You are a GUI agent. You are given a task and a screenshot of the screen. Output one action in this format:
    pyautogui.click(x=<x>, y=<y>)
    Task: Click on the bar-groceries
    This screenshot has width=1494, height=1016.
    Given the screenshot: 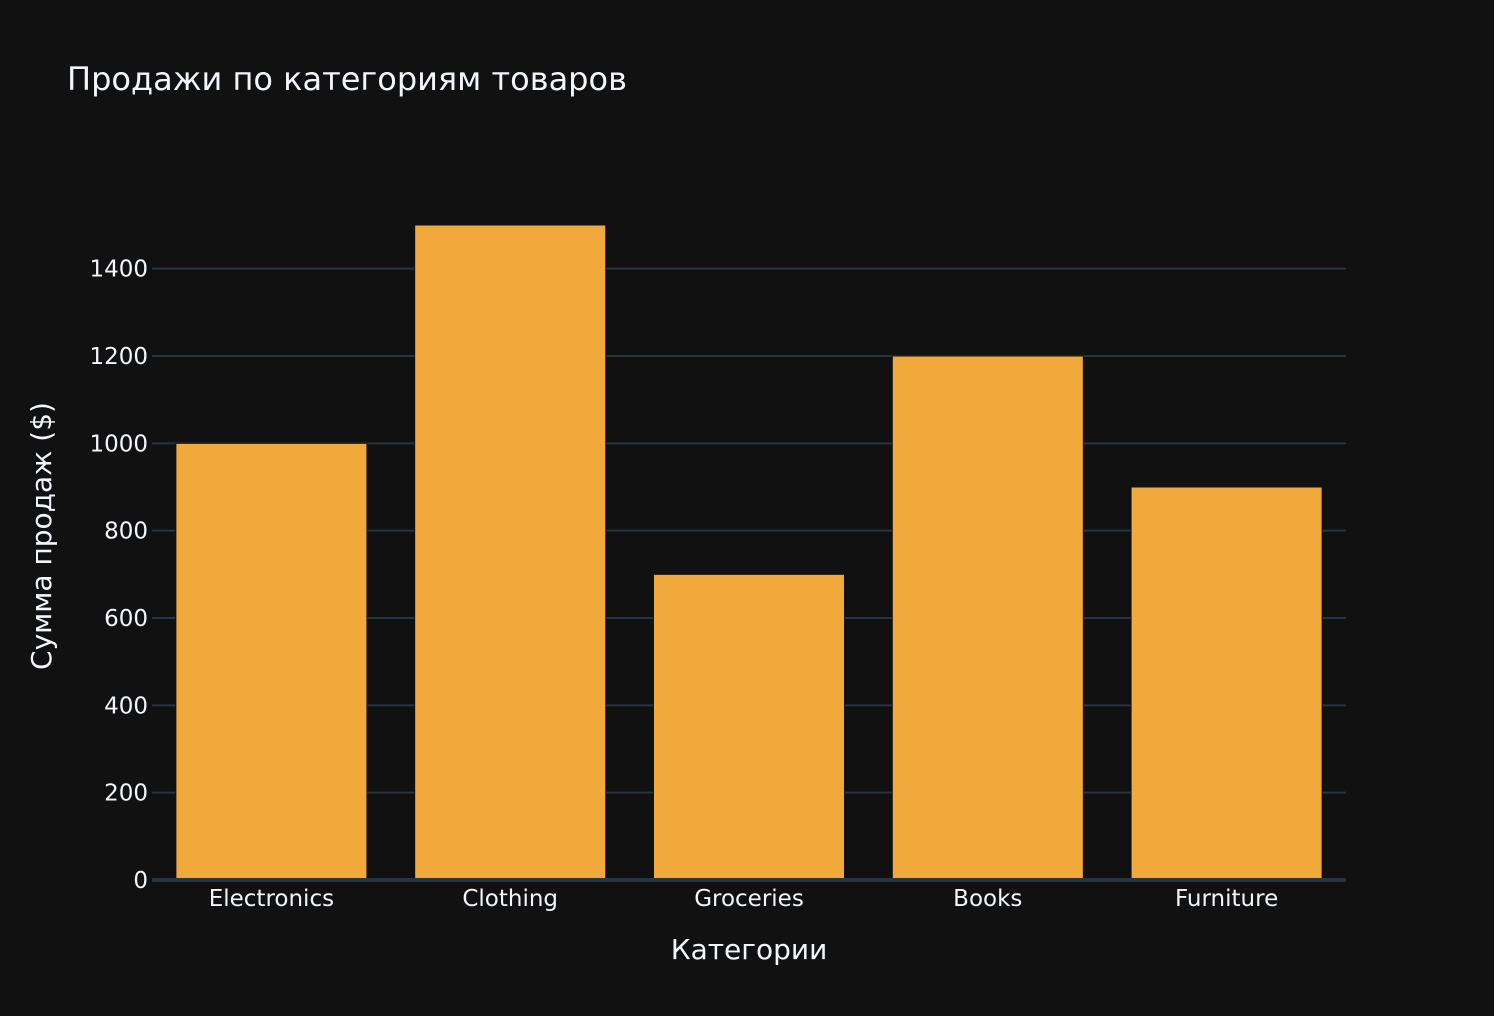 What is the action you would take?
    pyautogui.click(x=749, y=727)
    